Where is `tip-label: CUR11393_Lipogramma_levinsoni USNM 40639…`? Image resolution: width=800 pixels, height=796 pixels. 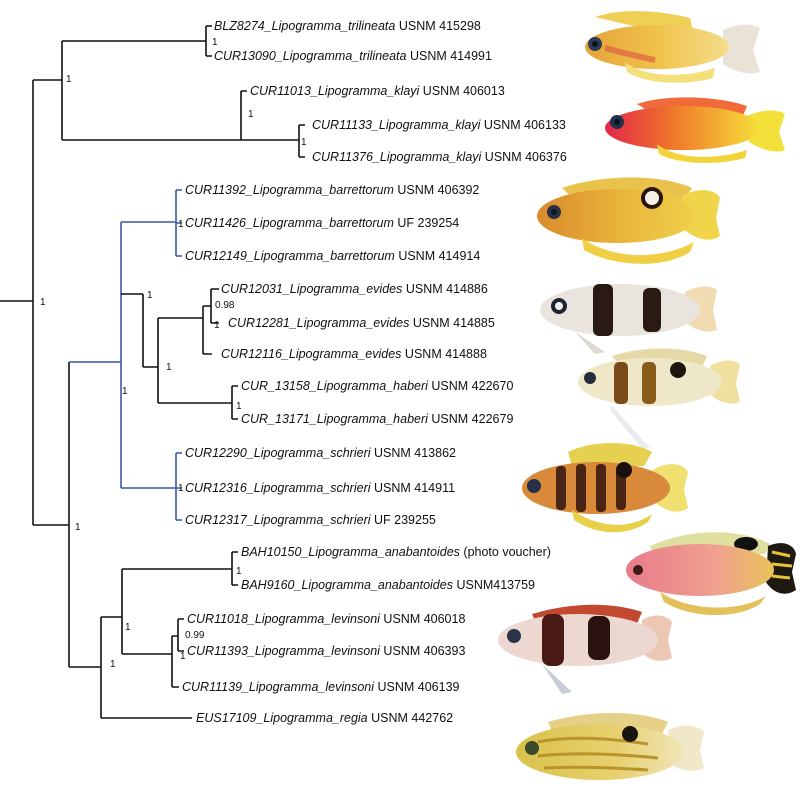
tip-label: CUR11393_Lipogramma_levinsoni USNM 40639… is located at coordinates (326, 651).